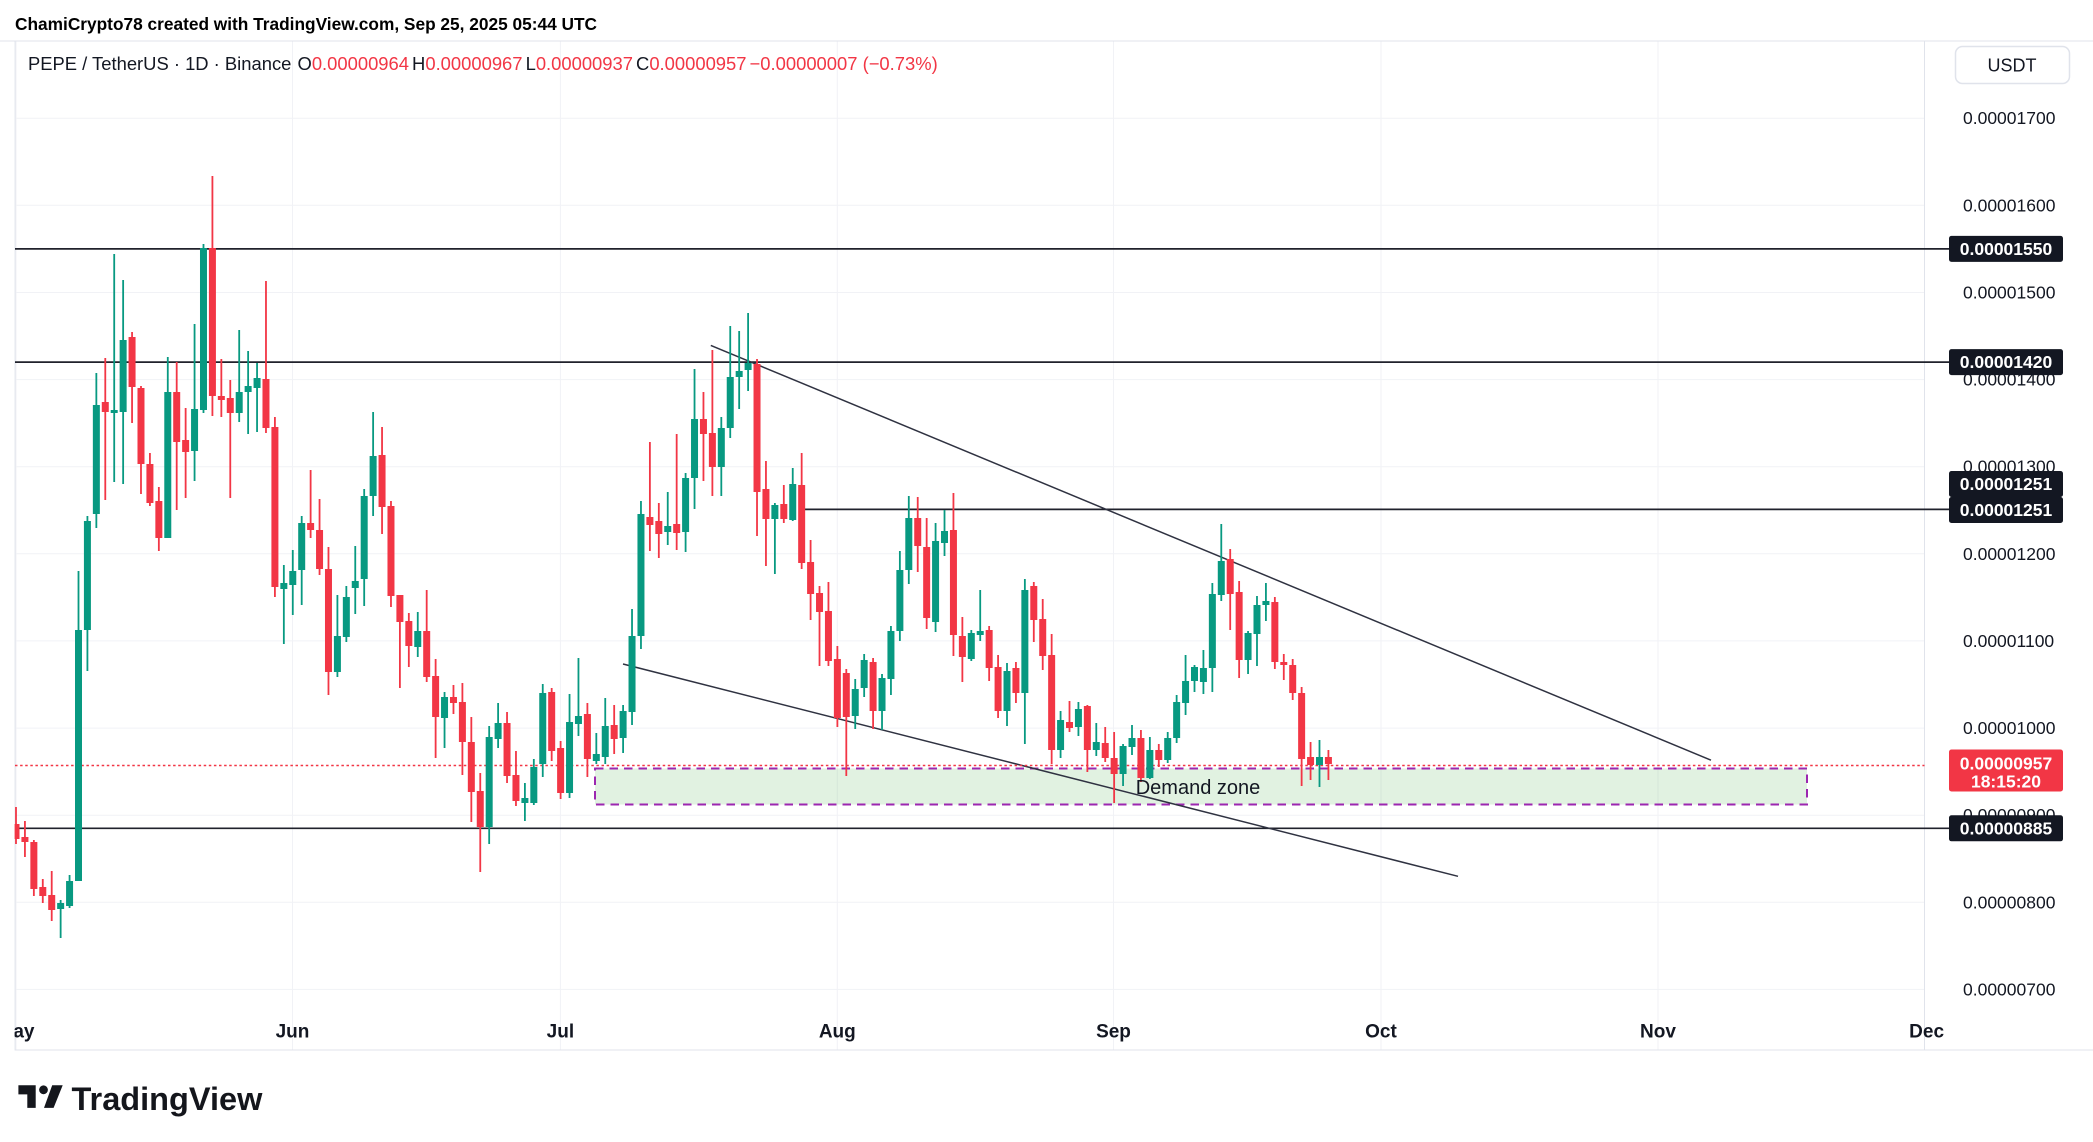 The height and width of the screenshot is (1142, 2093). Describe the element at coordinates (2006, 249) in the screenshot. I see `svg-text: 0.00001550` at that location.